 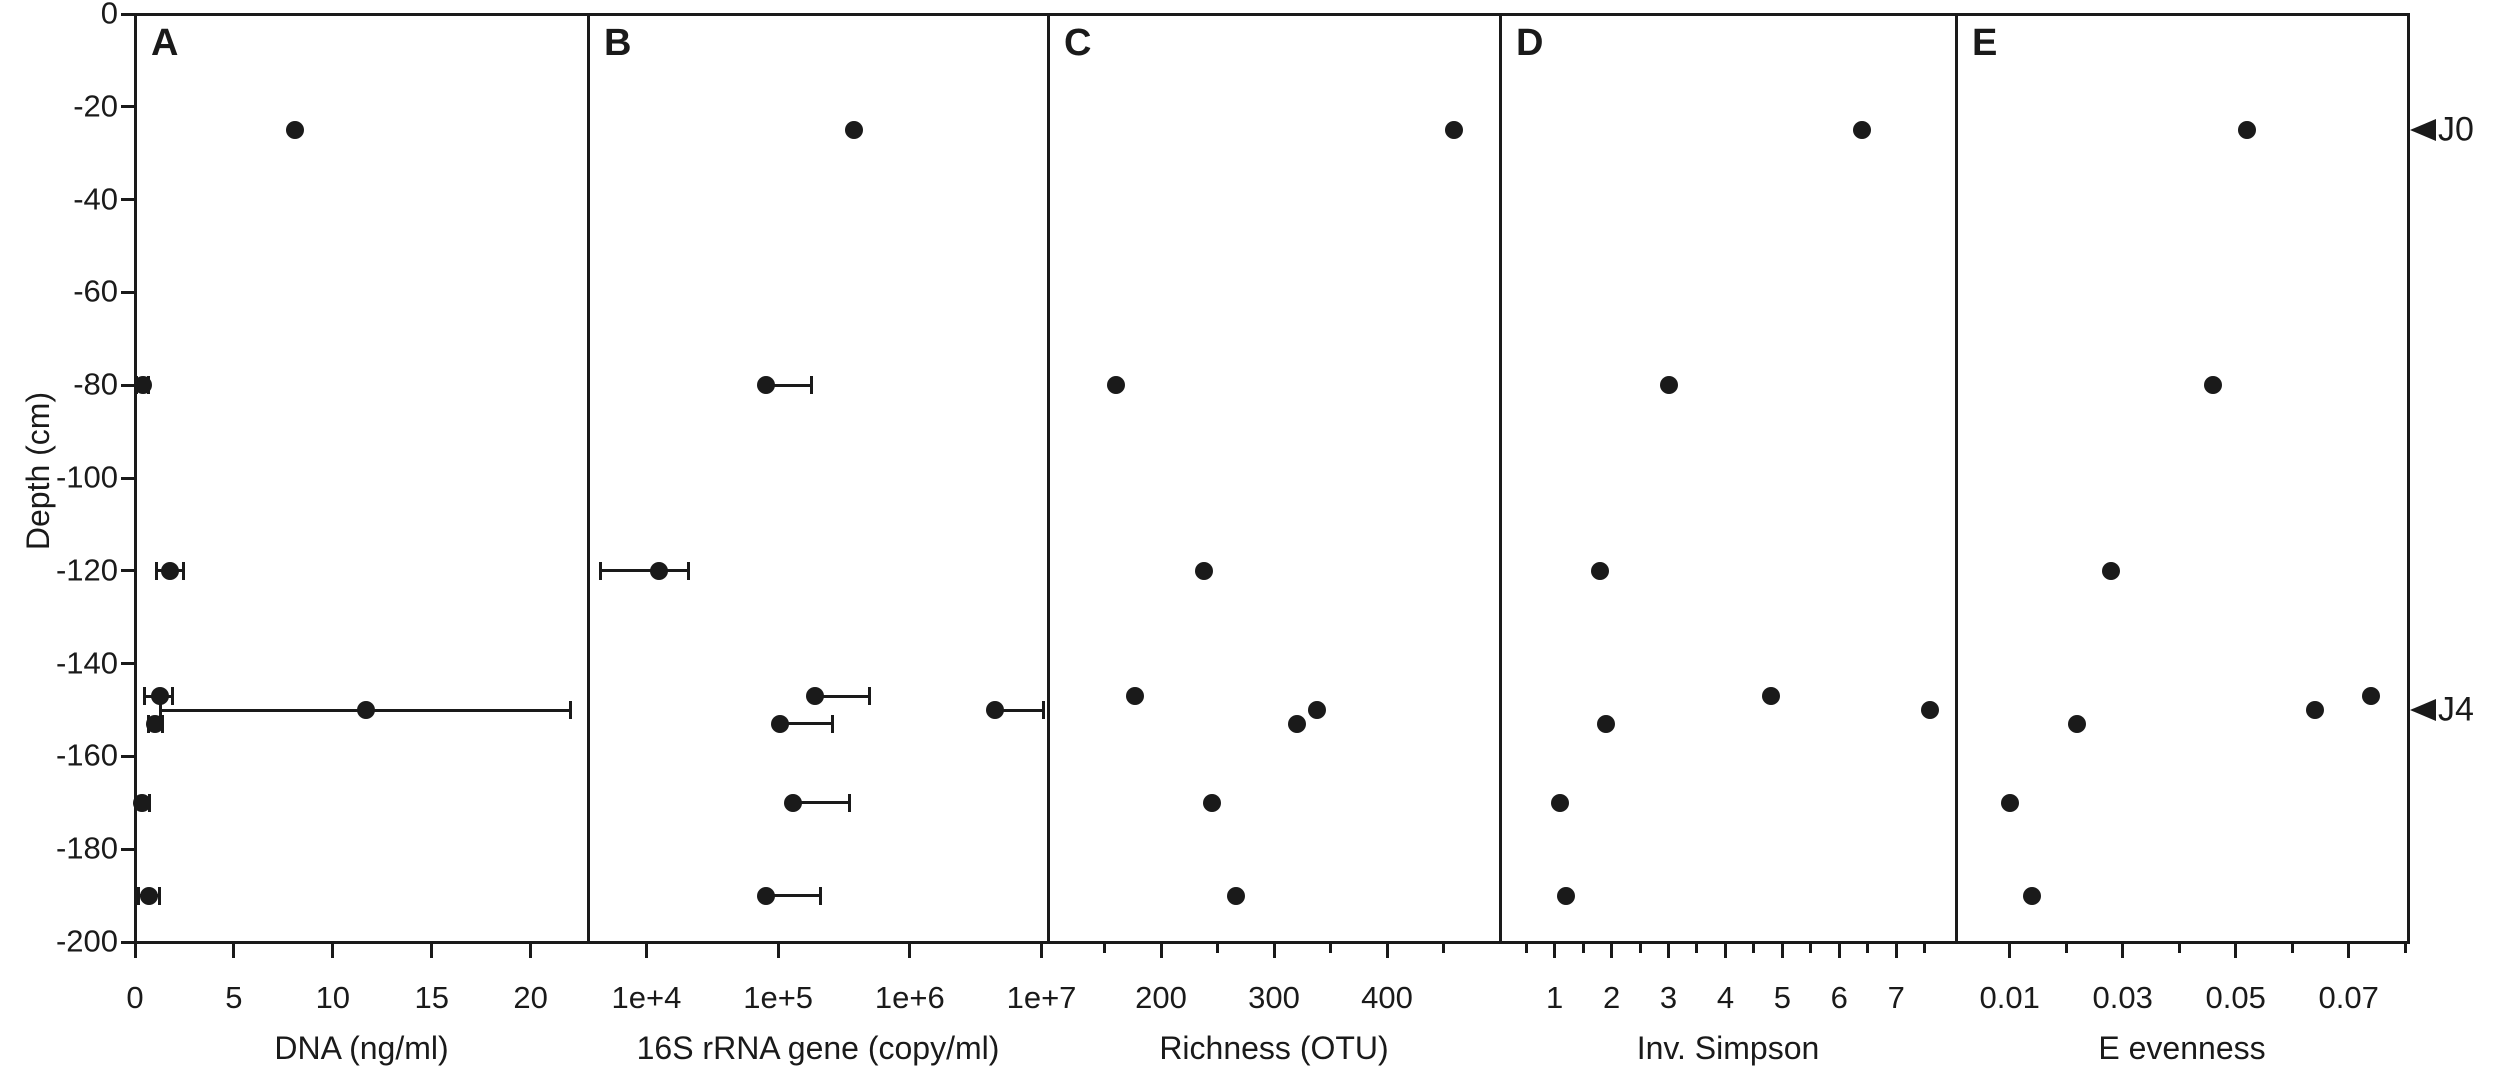 What do you see at coordinates (1985, 43) in the screenshot?
I see `panel-label-e: E` at bounding box center [1985, 43].